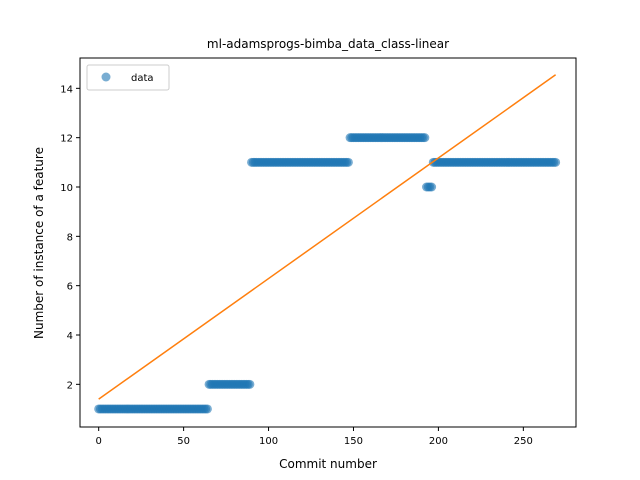  I want to click on y-tick-label: 2, so click(70, 385).